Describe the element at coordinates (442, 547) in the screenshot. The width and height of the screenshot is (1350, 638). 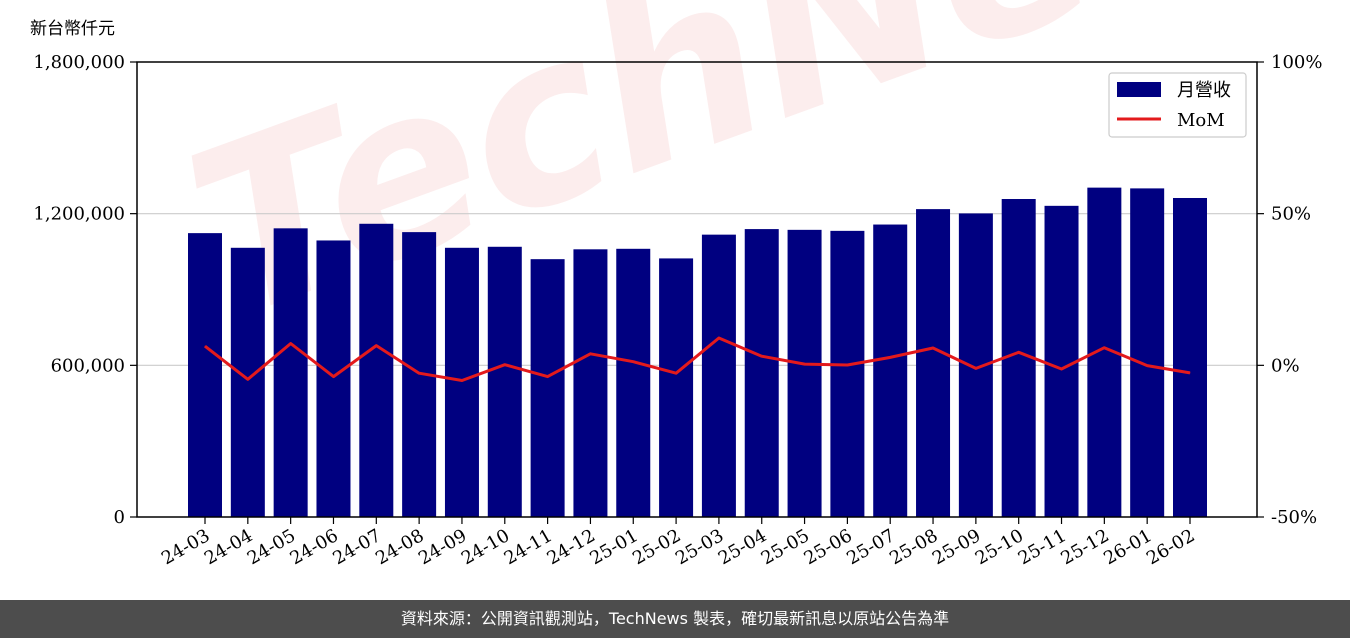
I see `x-tick-label: 24-09` at that location.